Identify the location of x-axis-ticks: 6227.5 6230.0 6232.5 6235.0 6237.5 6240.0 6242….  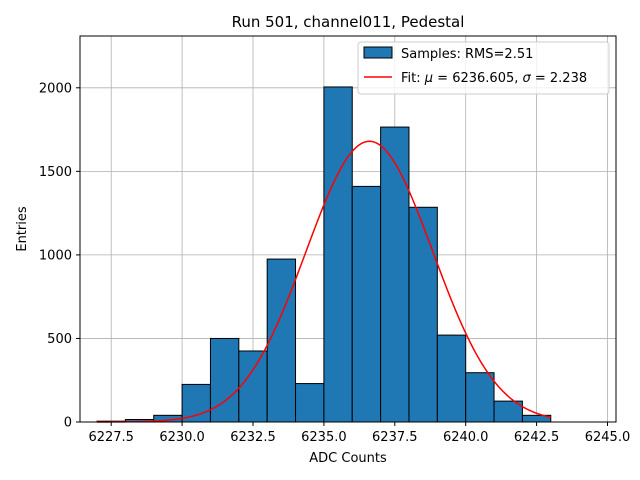
(359, 433).